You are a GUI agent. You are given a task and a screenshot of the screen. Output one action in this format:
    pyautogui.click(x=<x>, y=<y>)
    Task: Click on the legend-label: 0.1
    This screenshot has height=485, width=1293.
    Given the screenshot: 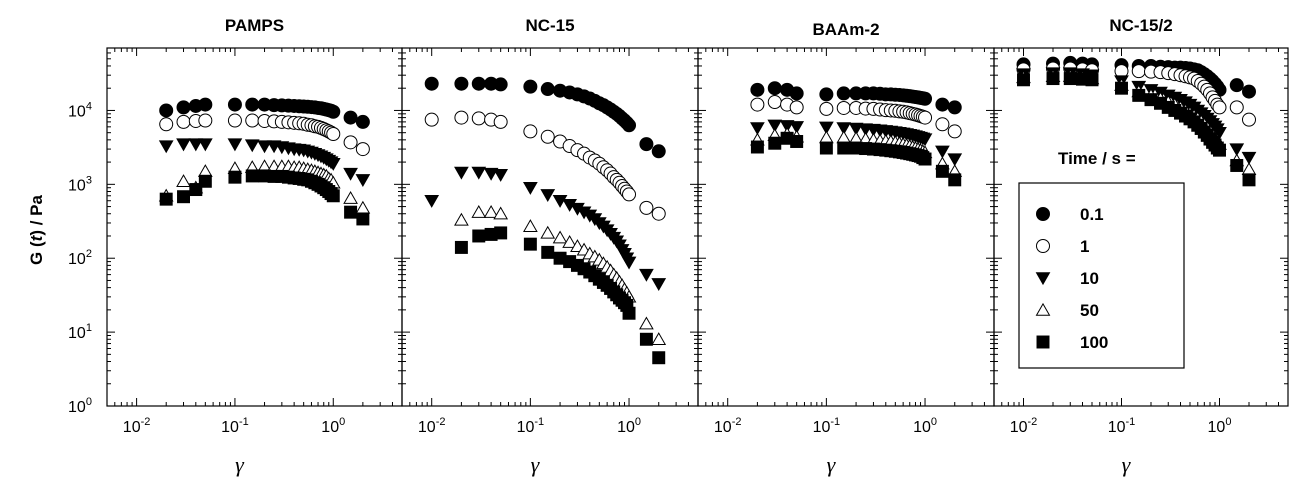 What is the action you would take?
    pyautogui.click(x=1092, y=214)
    